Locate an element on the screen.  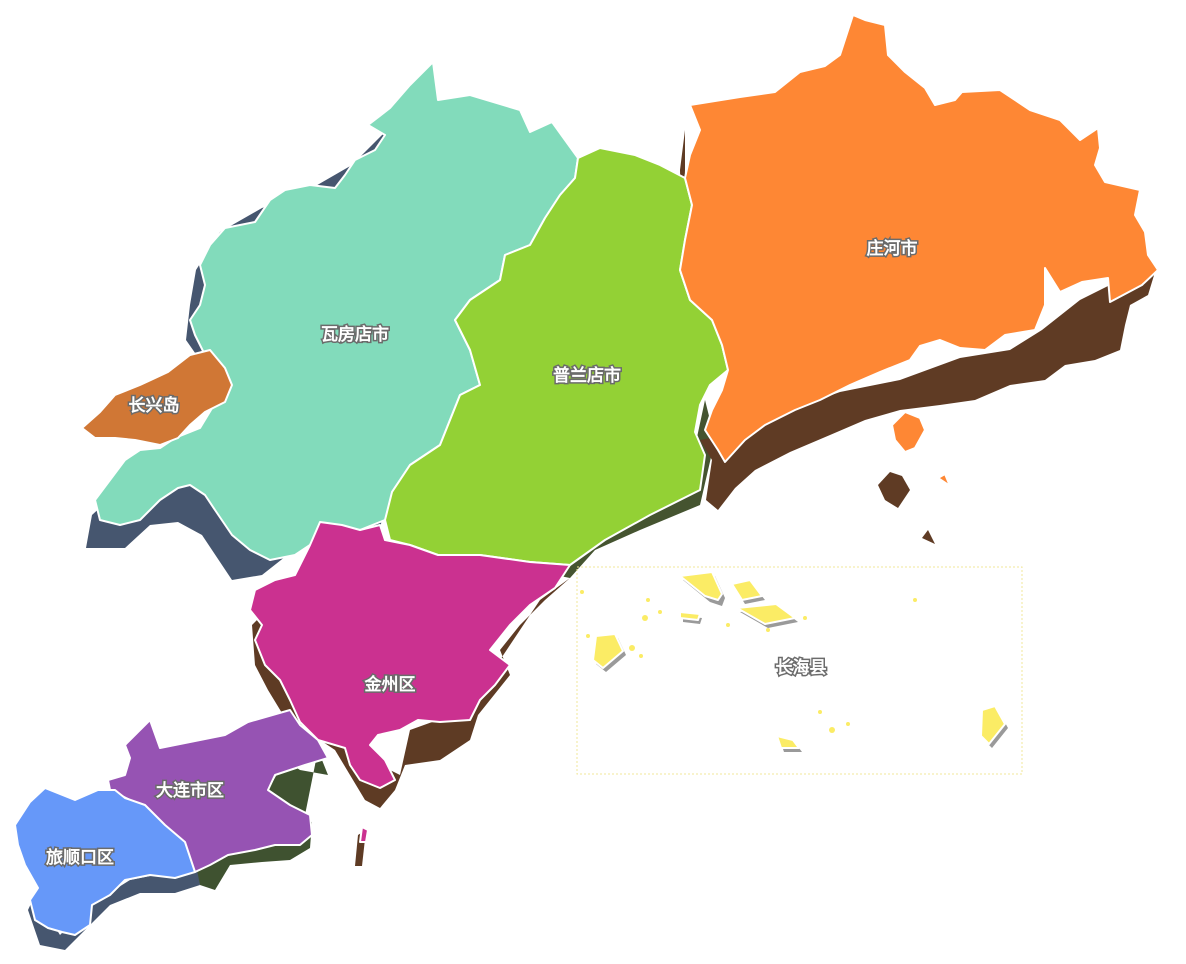
region-changxingdao is located at coordinates (157, 397).